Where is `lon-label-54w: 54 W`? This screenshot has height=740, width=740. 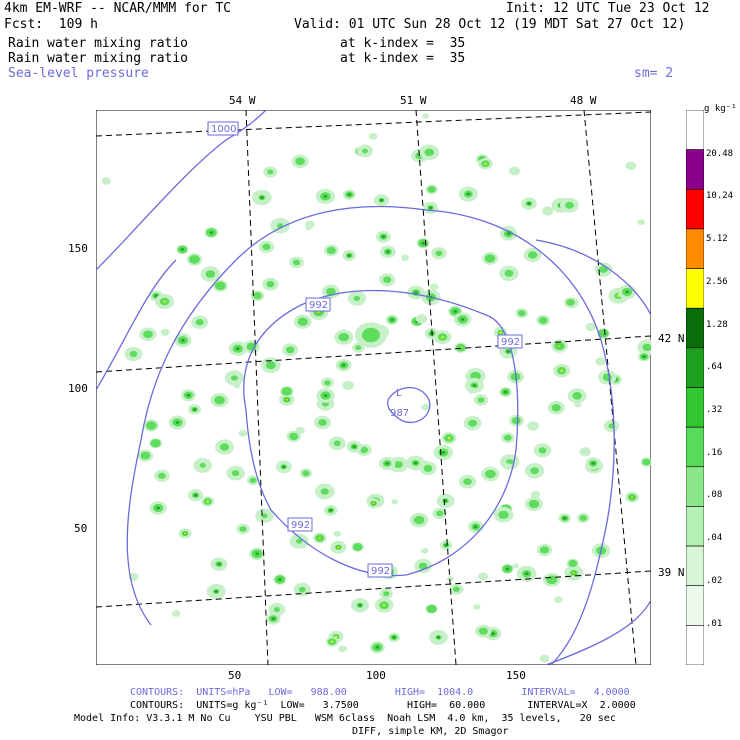
lon-label-54w: 54 W is located at coordinates (242, 100).